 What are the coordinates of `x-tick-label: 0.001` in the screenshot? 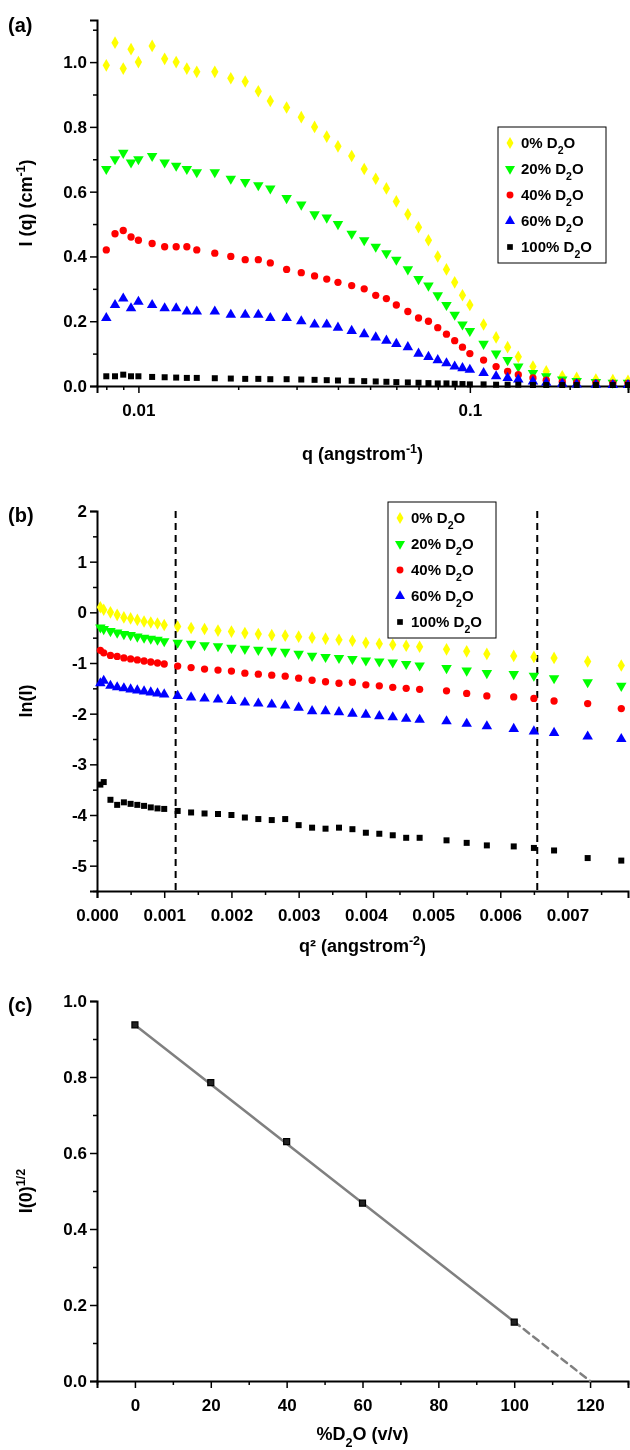 It's located at (164, 916).